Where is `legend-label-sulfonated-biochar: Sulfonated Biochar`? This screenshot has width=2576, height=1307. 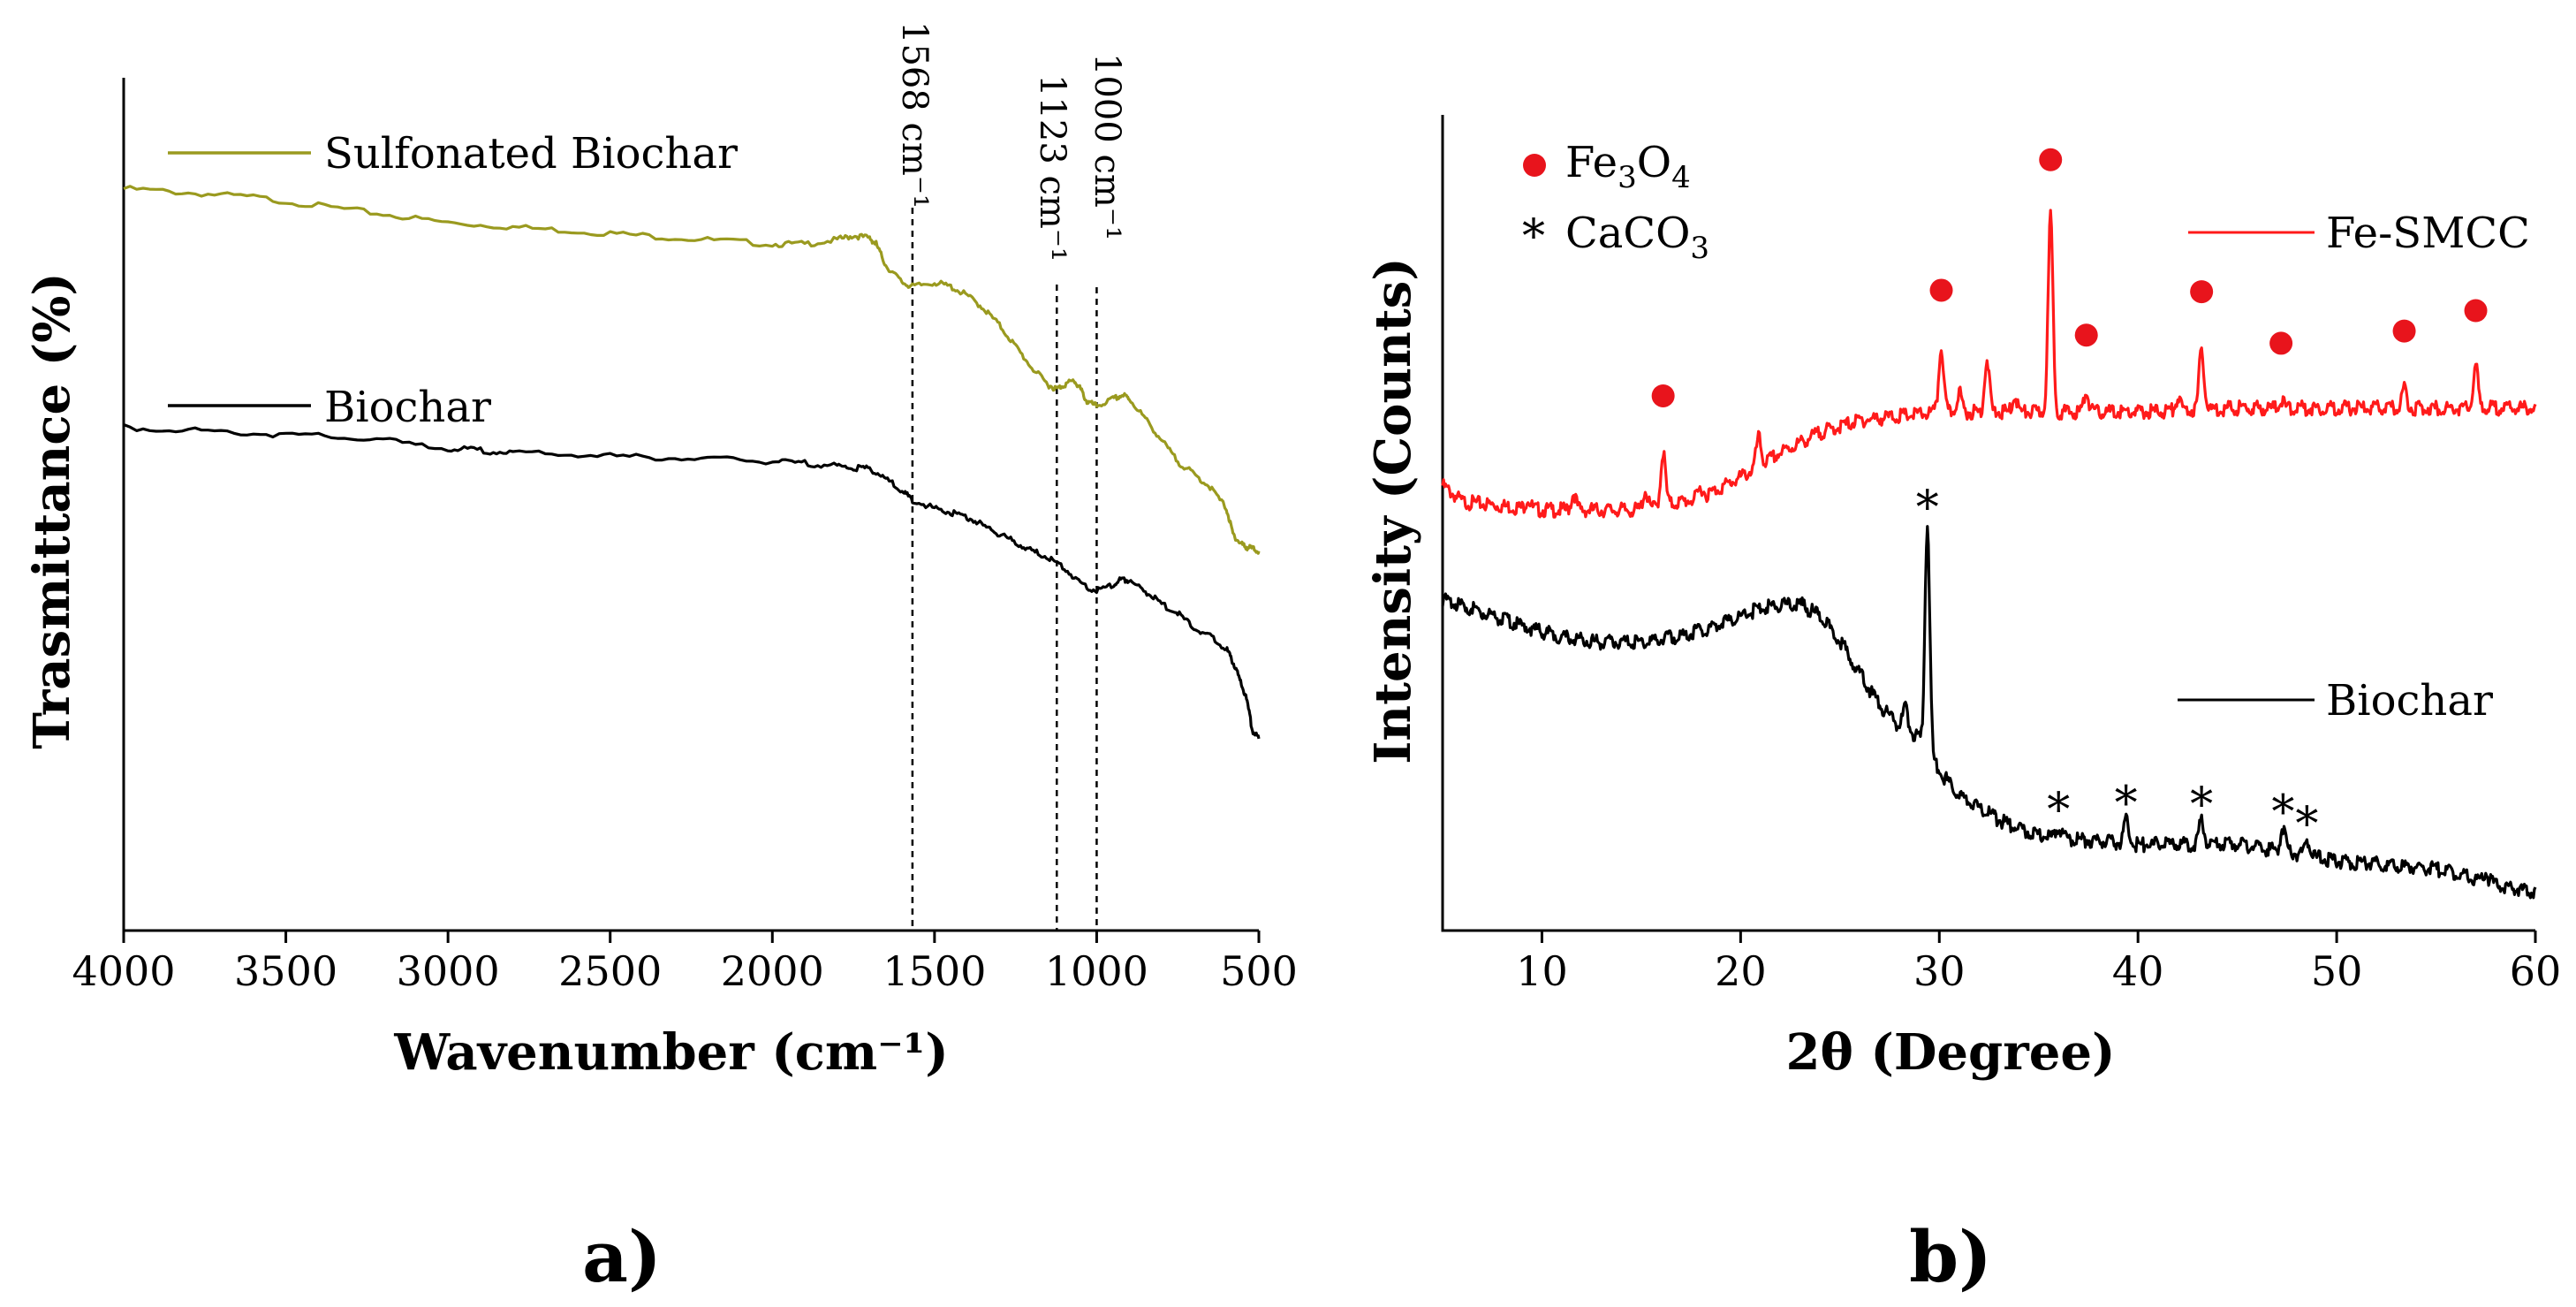
legend-label-sulfonated-biochar: Sulfonated Biochar is located at coordinates (531, 154).